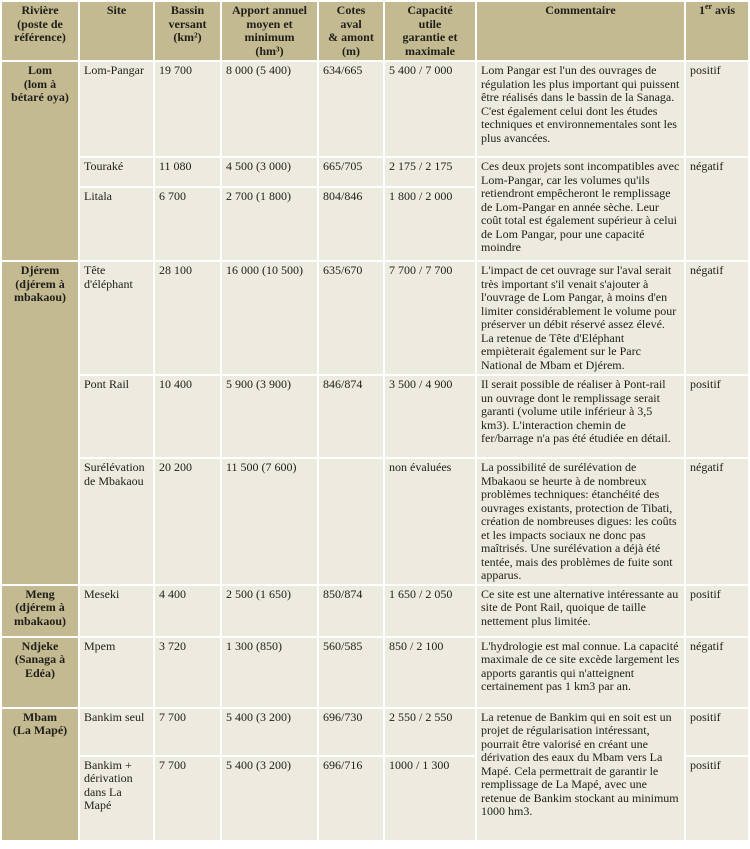 This screenshot has width=750, height=849. Describe the element at coordinates (116, 521) in the screenshot. I see `cell-site: Surélévation de Mbakaou` at that location.